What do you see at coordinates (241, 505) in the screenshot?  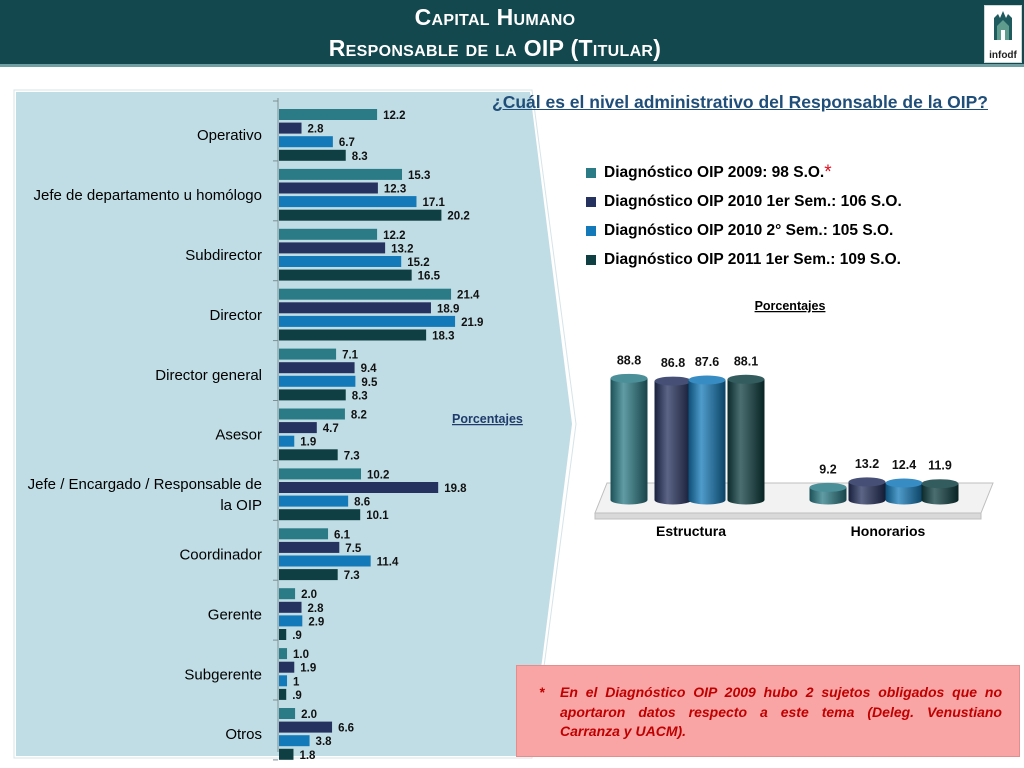 I see `category-label: la OIP` at bounding box center [241, 505].